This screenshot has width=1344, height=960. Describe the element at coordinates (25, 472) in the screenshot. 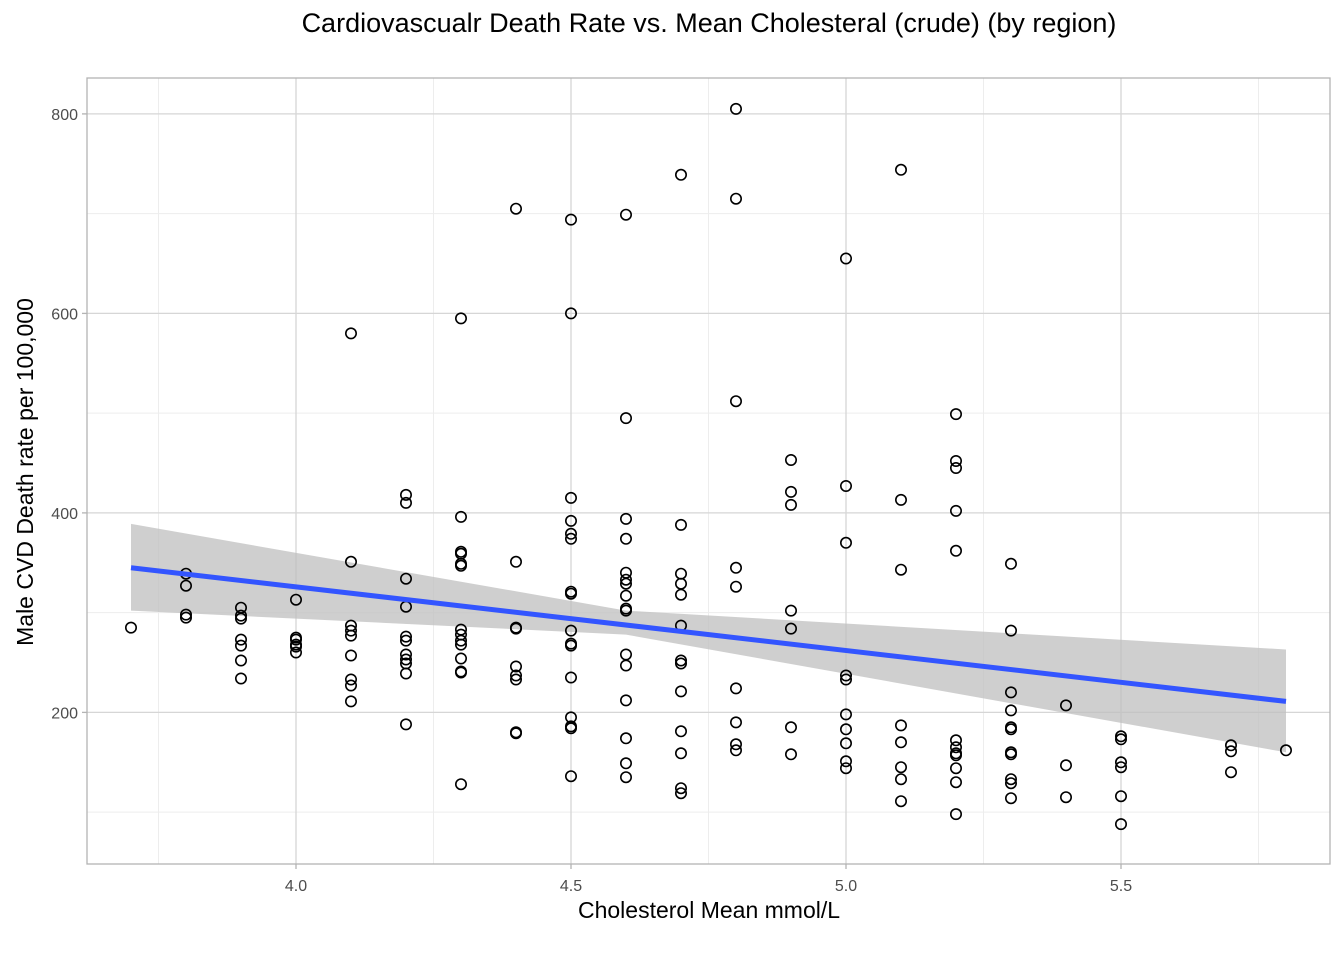

I see `y-axis-title: Male CVD Death rate per 100,000` at that location.